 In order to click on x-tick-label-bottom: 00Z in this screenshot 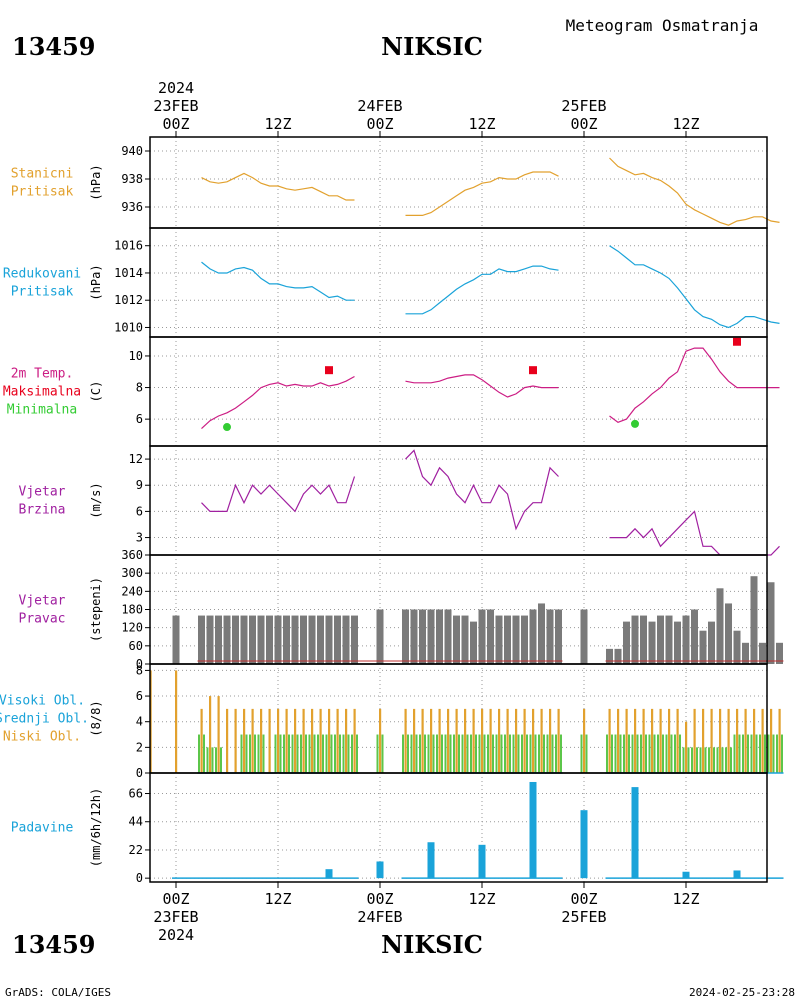, I will do `click(379, 899)`.